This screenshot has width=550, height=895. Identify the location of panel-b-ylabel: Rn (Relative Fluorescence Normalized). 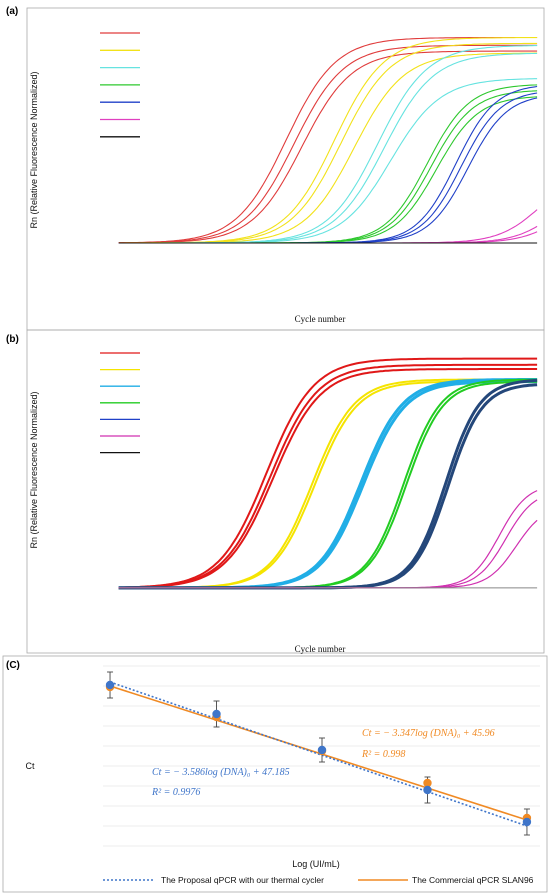
(34, 469).